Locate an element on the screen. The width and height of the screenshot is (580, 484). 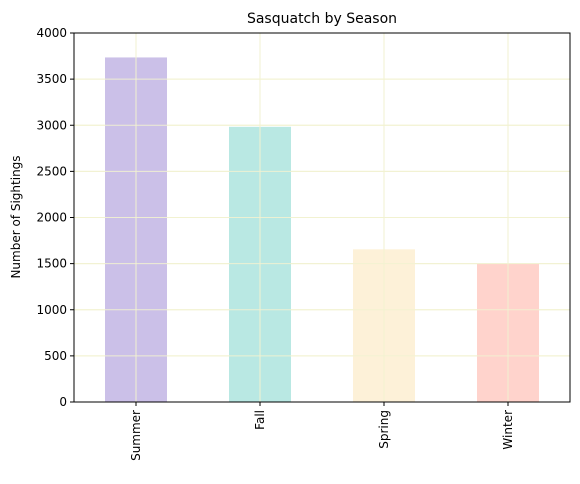
y-tick-label: 2500 is located at coordinates (51, 171).